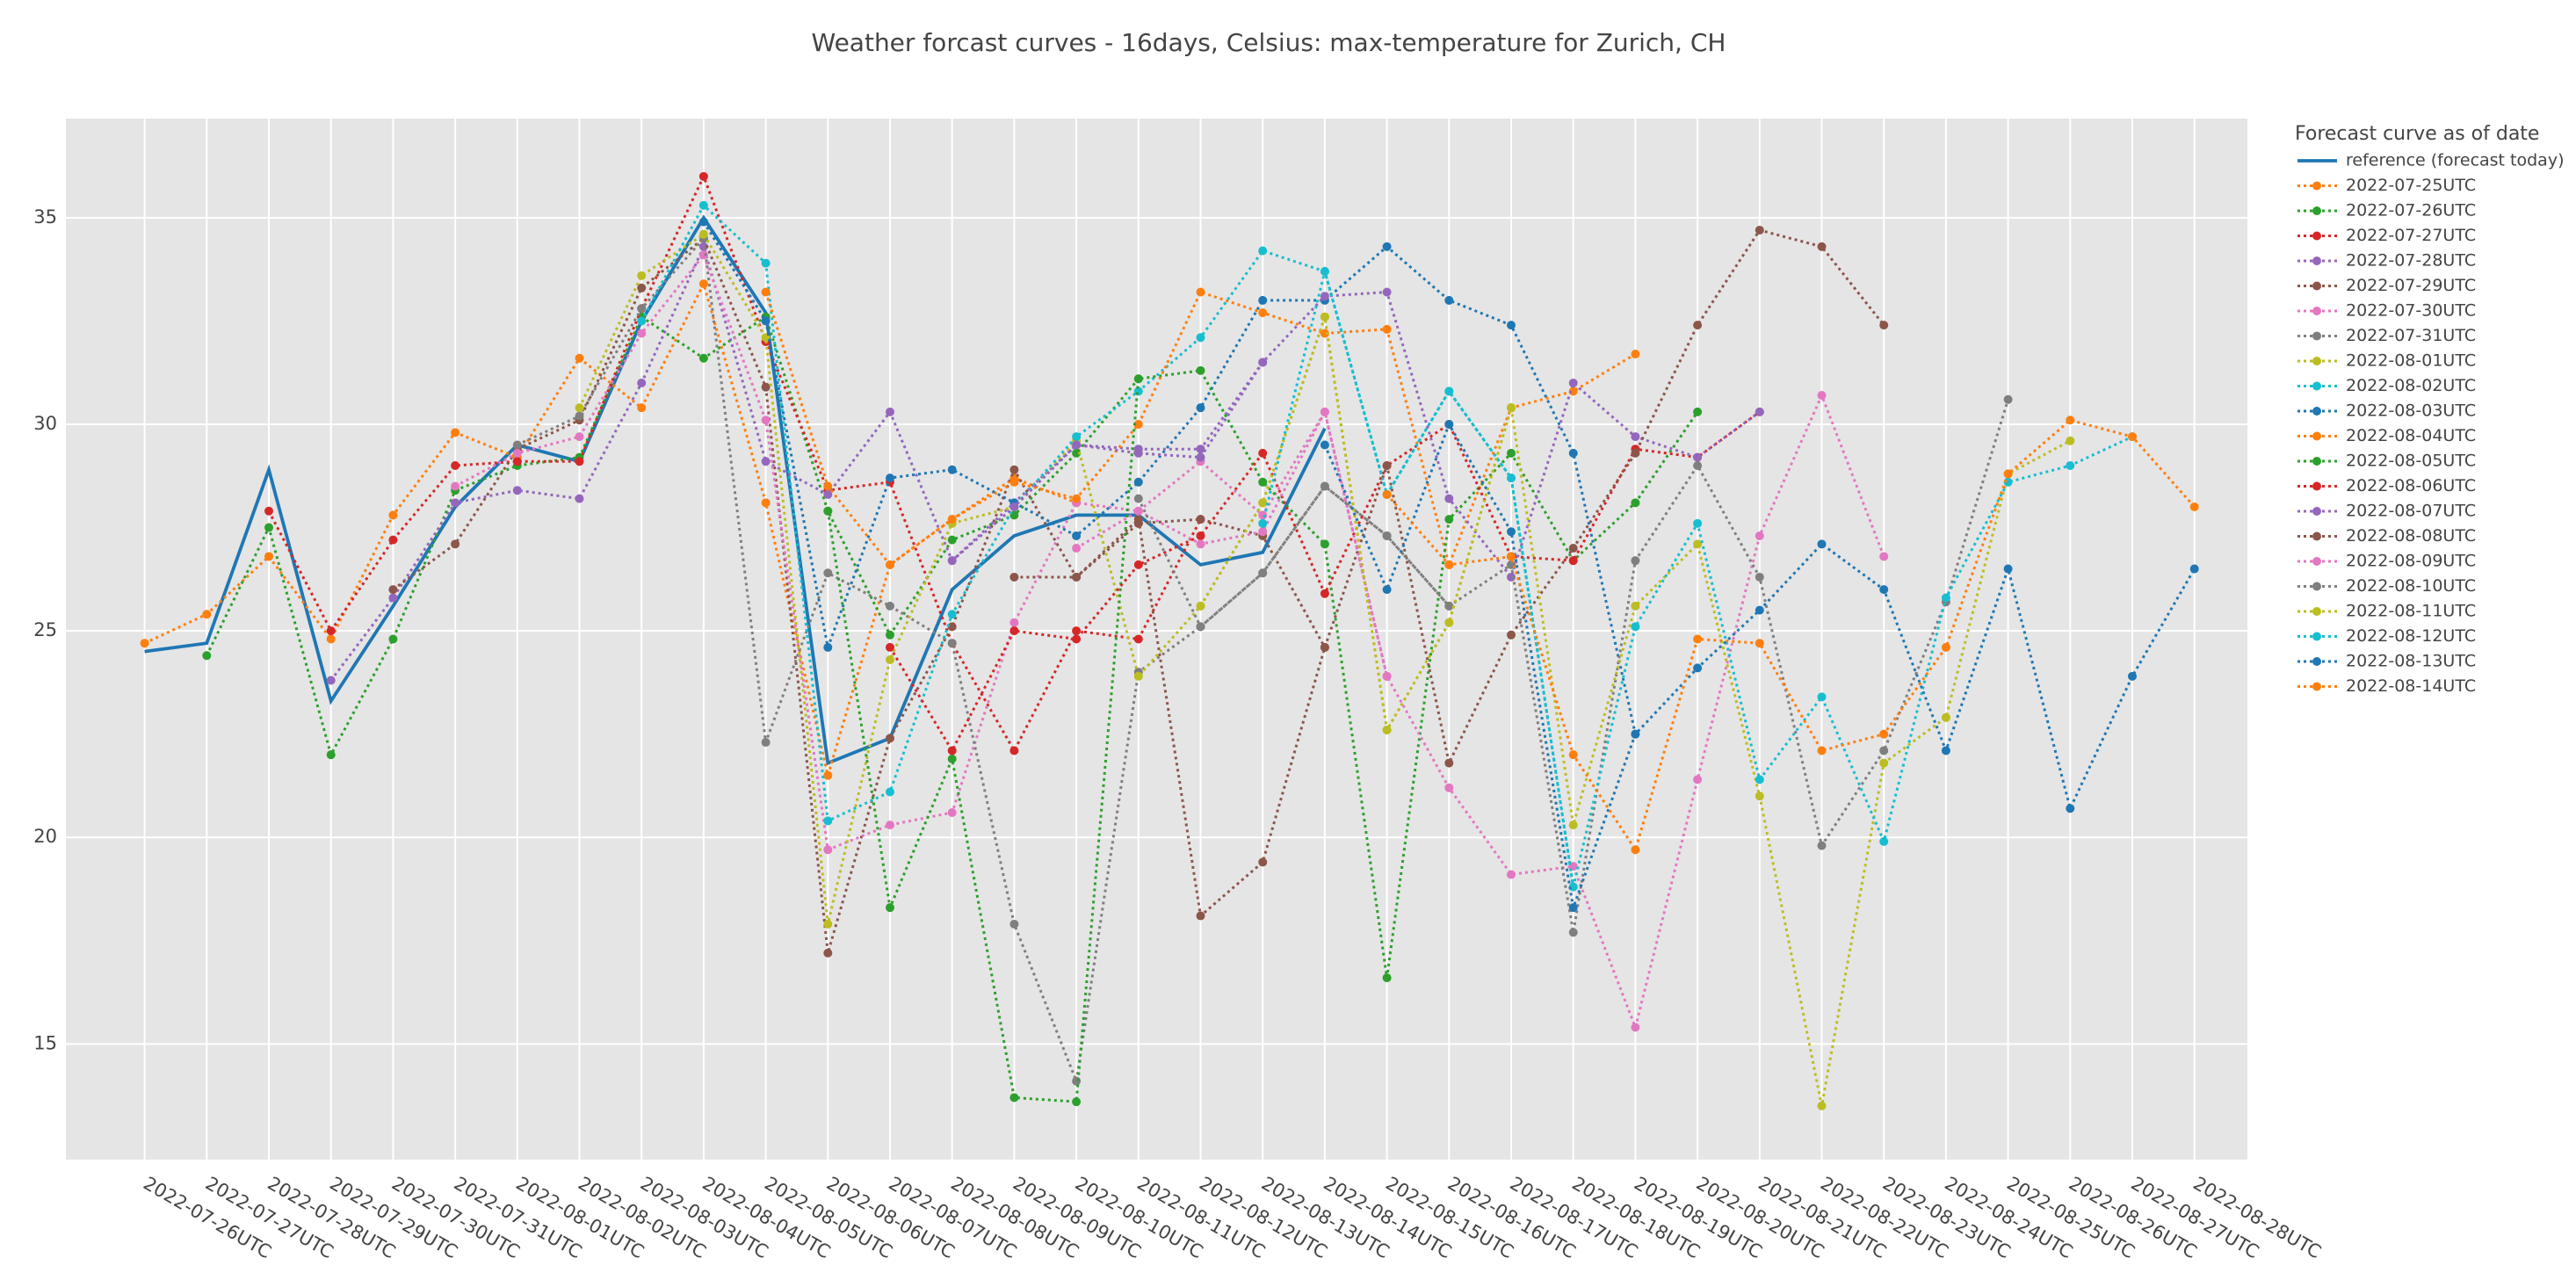 Image resolution: width=2576 pixels, height=1265 pixels. I want to click on legend-label: 2022-08-13UTC, so click(2411, 662).